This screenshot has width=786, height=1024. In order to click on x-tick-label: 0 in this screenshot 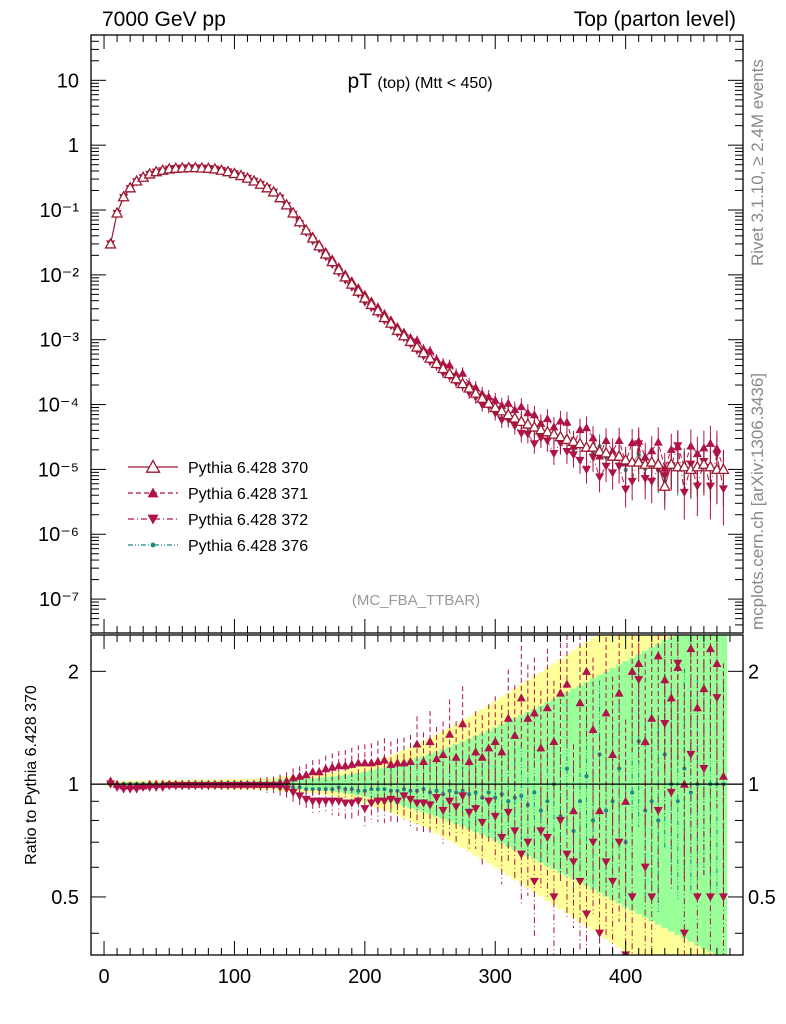, I will do `click(103, 977)`.